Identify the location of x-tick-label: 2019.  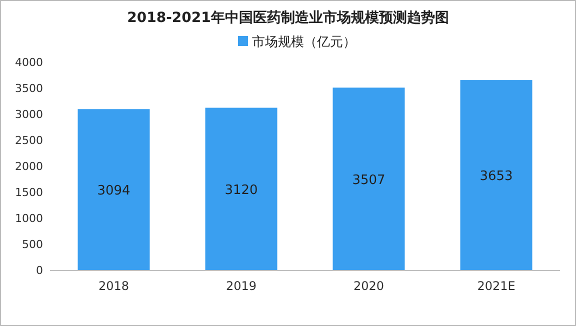
(241, 286).